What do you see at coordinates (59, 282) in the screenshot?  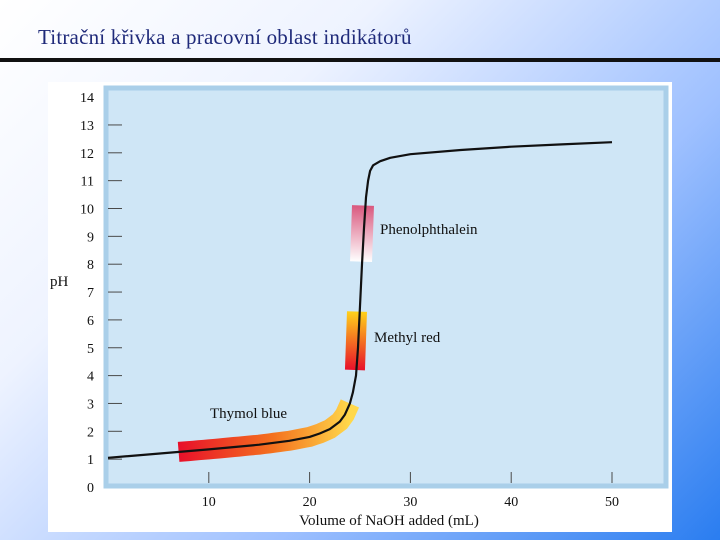 I see `y-axis-label: pH` at bounding box center [59, 282].